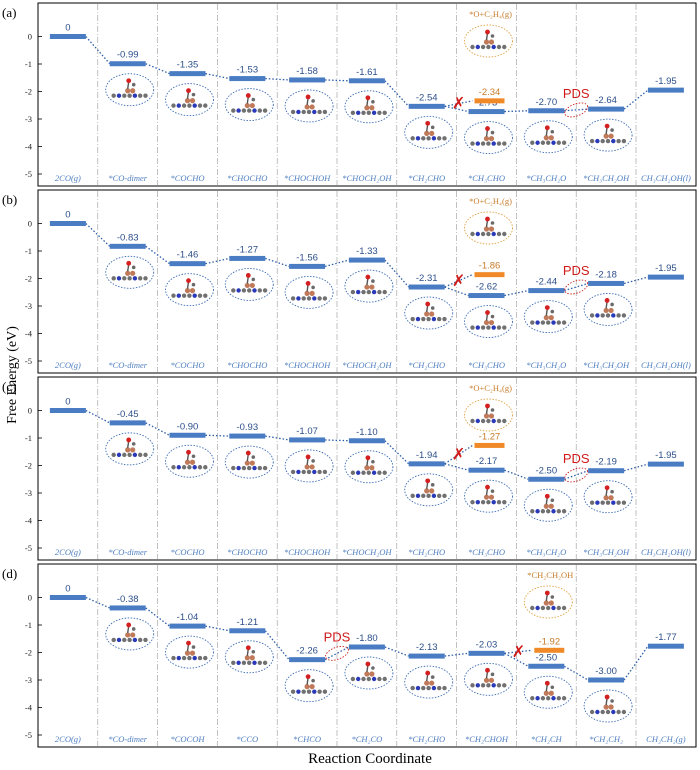 This screenshot has height=770, width=700. I want to click on species-label: *CH₃CH₂O, so click(546, 365).